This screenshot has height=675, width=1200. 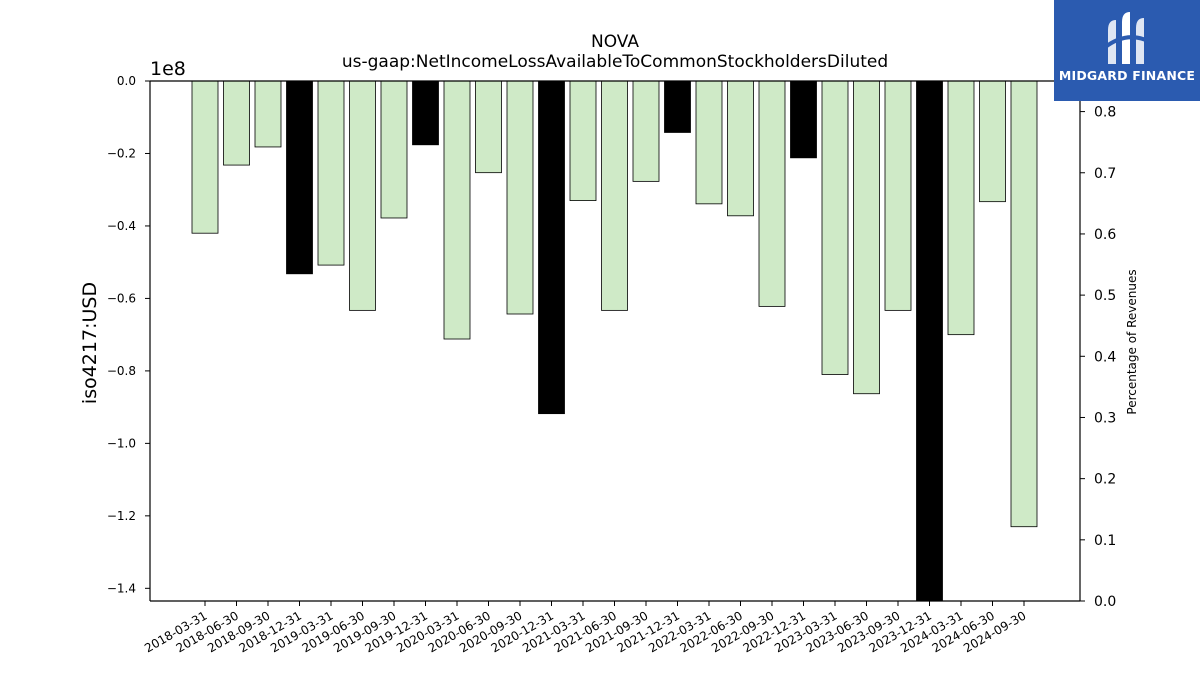 I want to click on y-tick-label: −0.2, so click(x=121, y=153).